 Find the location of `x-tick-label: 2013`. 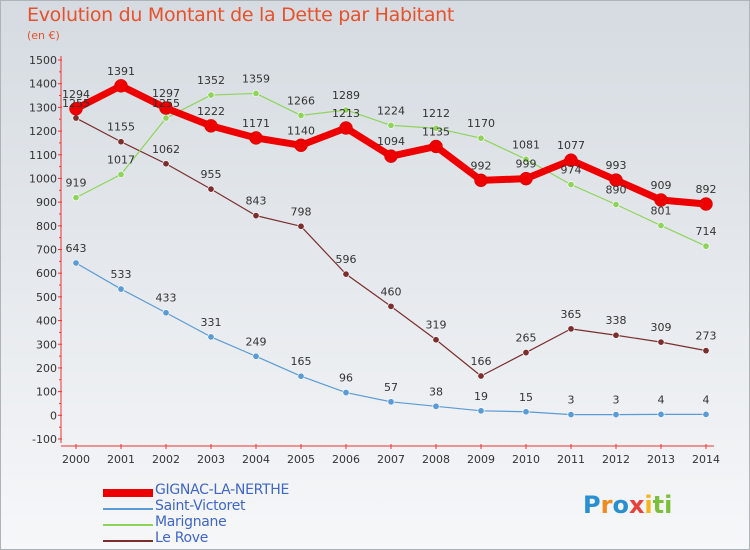

x-tick-label: 2013 is located at coordinates (661, 459).